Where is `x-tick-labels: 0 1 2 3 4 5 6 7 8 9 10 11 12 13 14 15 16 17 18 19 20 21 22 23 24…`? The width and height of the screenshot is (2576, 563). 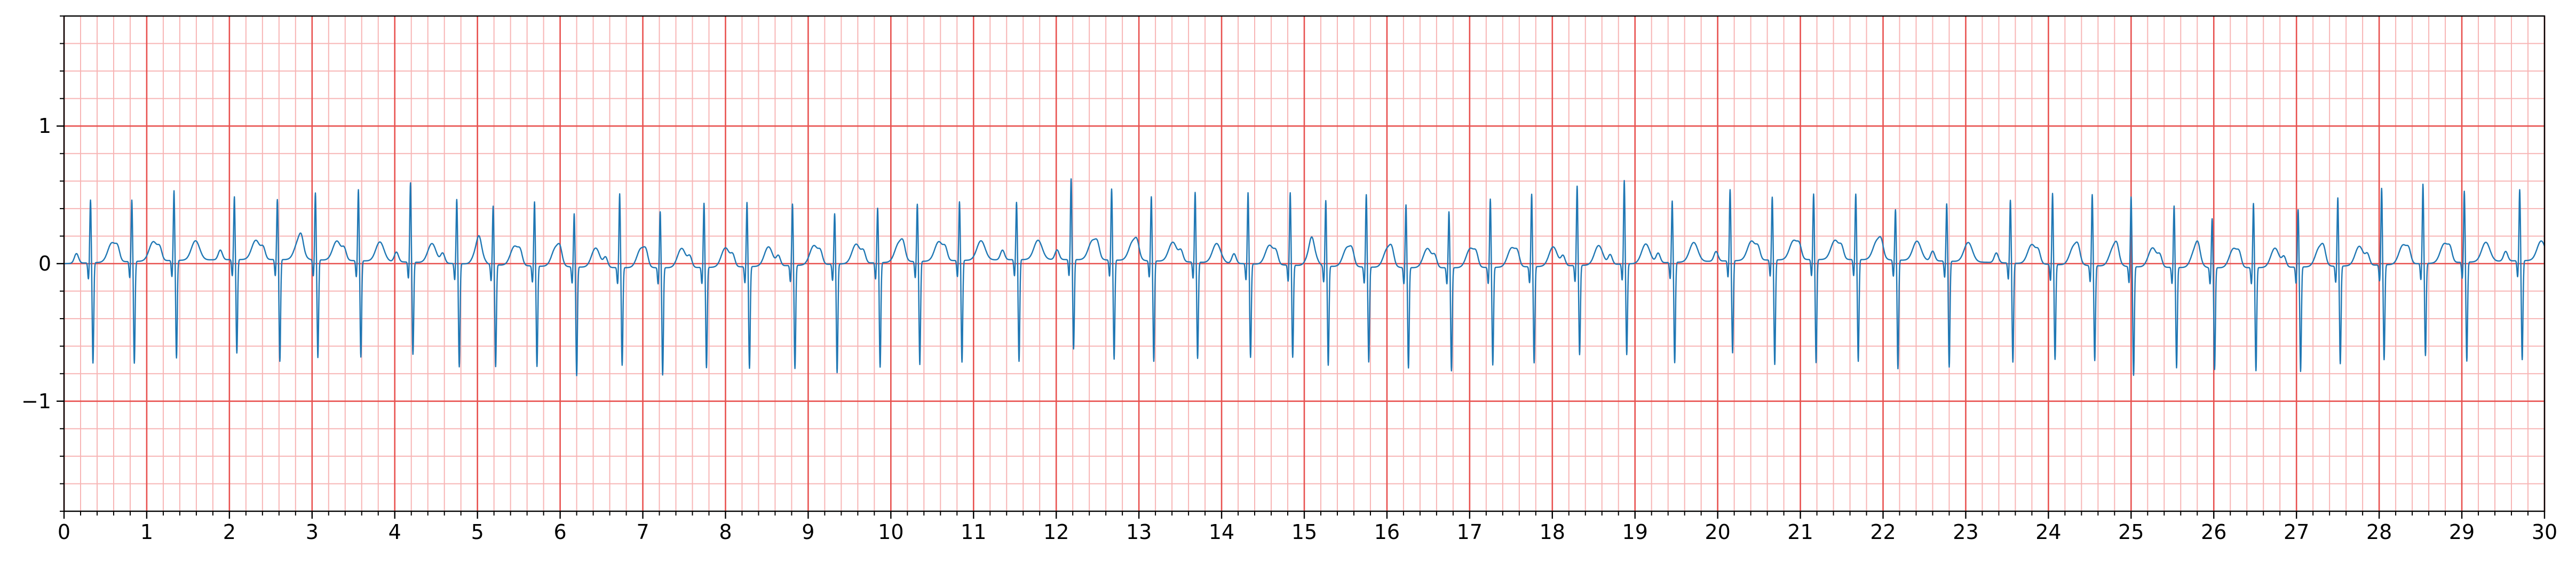
x-tick-labels: 0 1 2 3 4 5 6 7 8 9 10 11 12 13 14 15 16 17 18 19 20 21 22 23 24… is located at coordinates (1307, 532).